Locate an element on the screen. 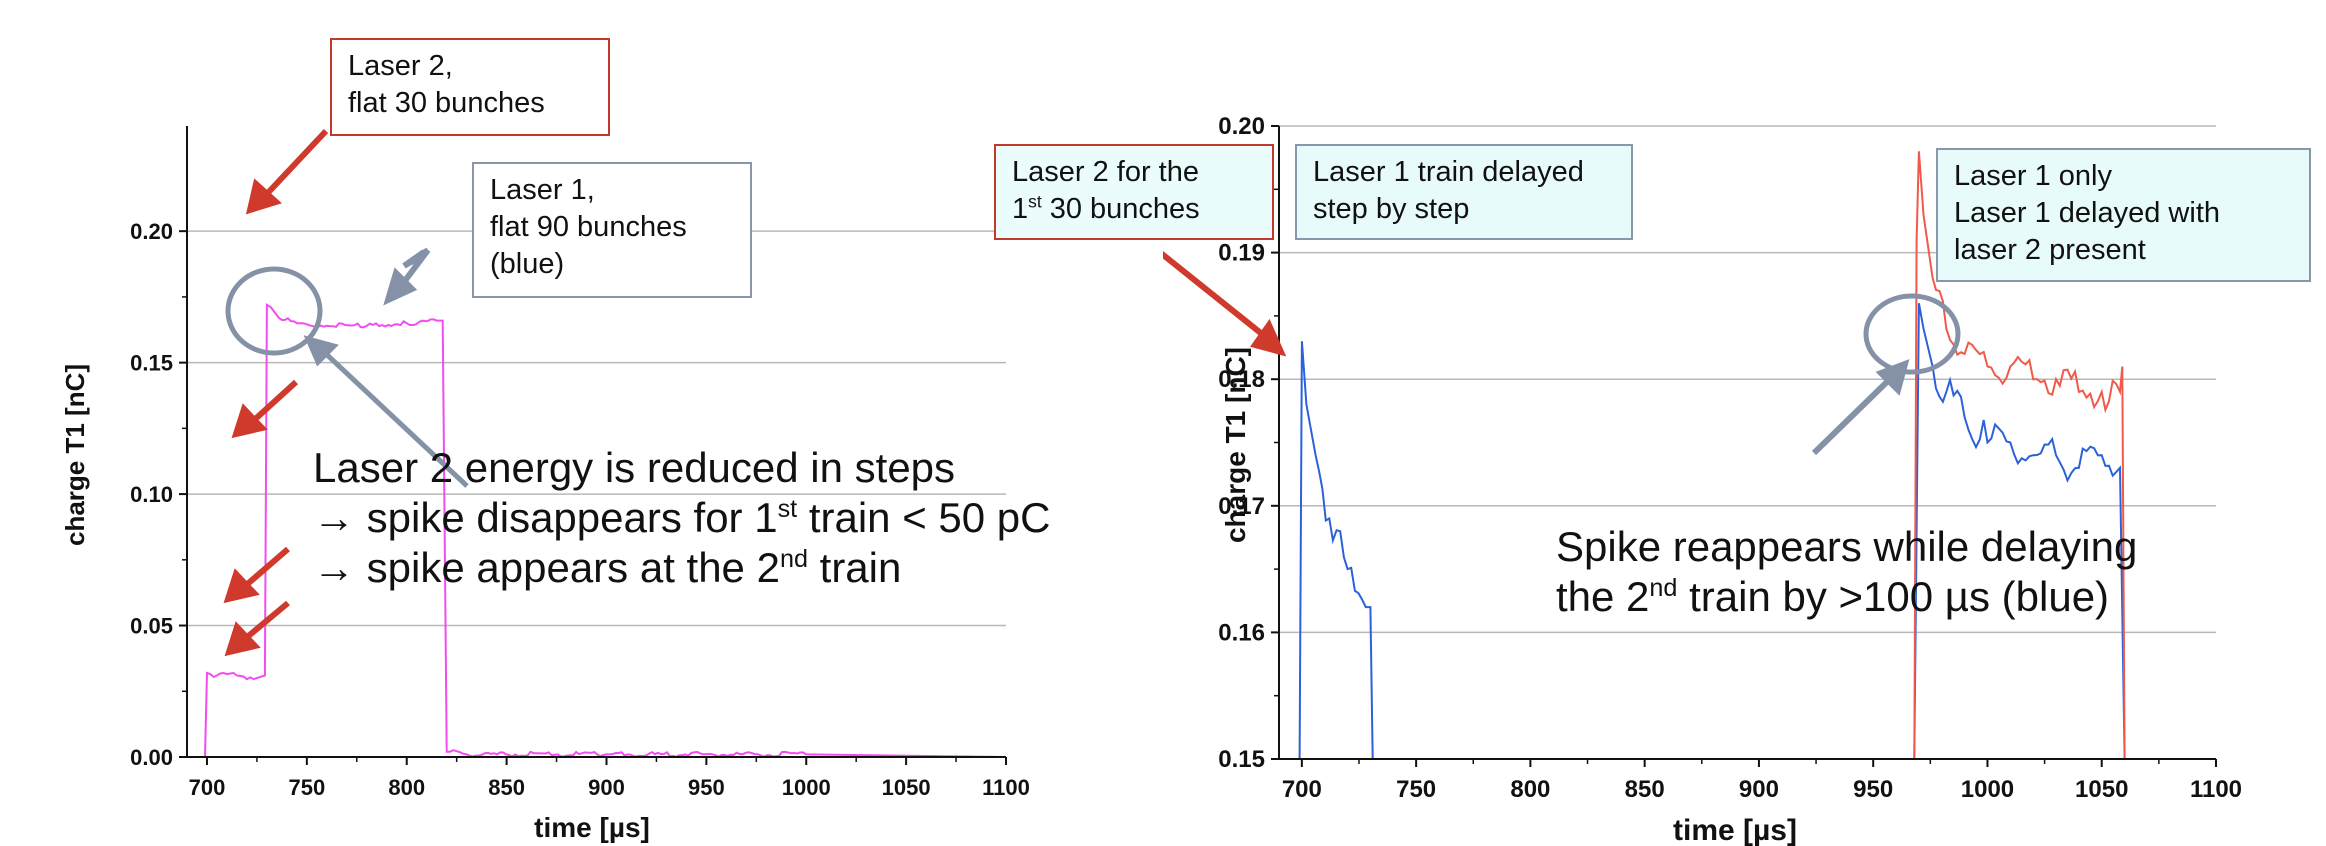  y-tick-label: 0.16 is located at coordinates (1241, 632).